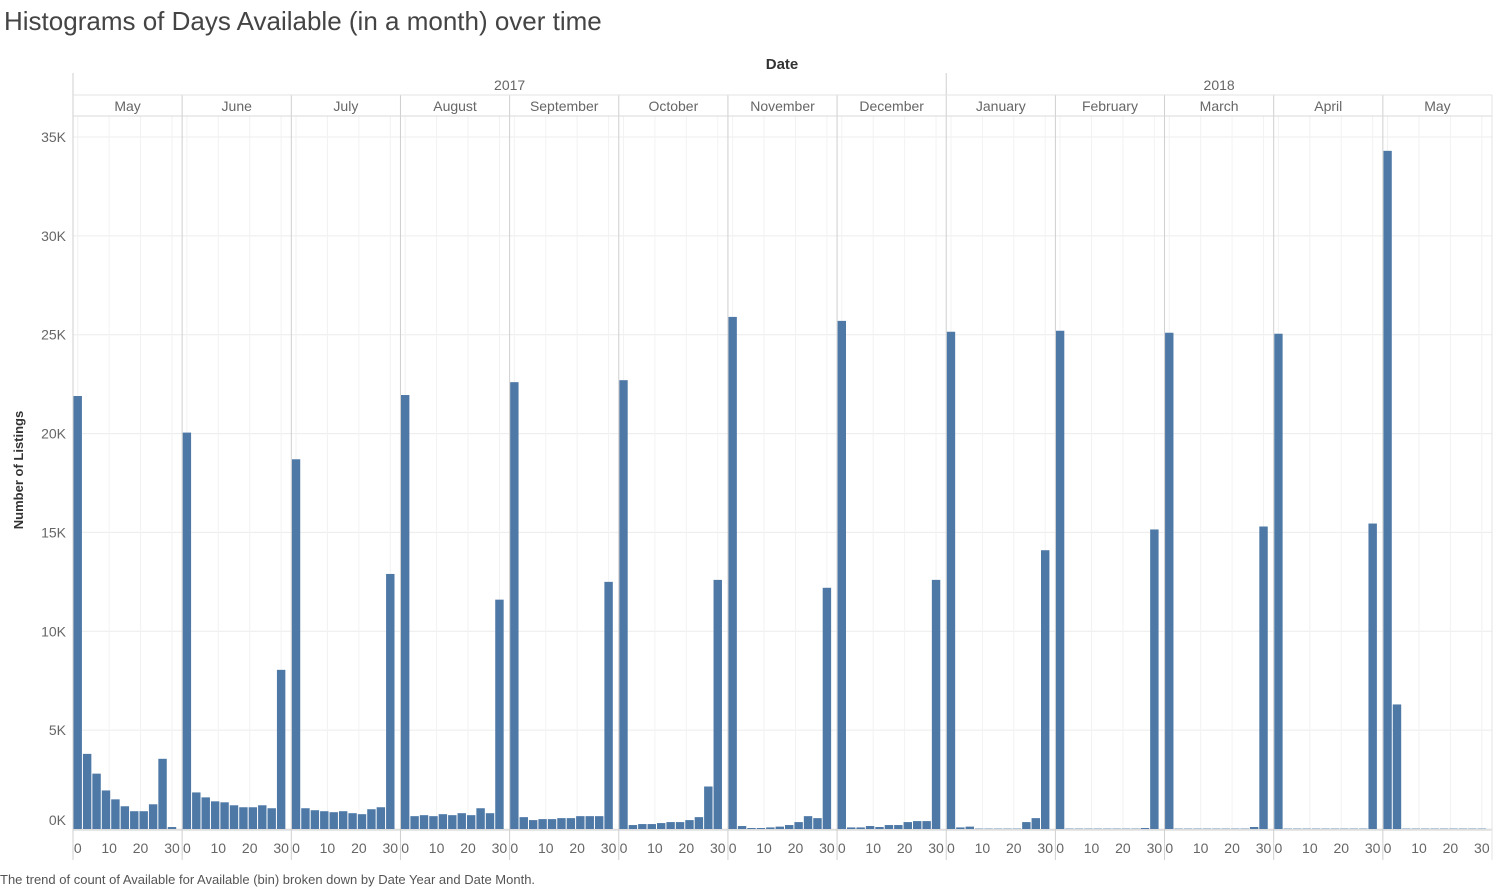  I want to click on month-header-label: September, so click(564, 106).